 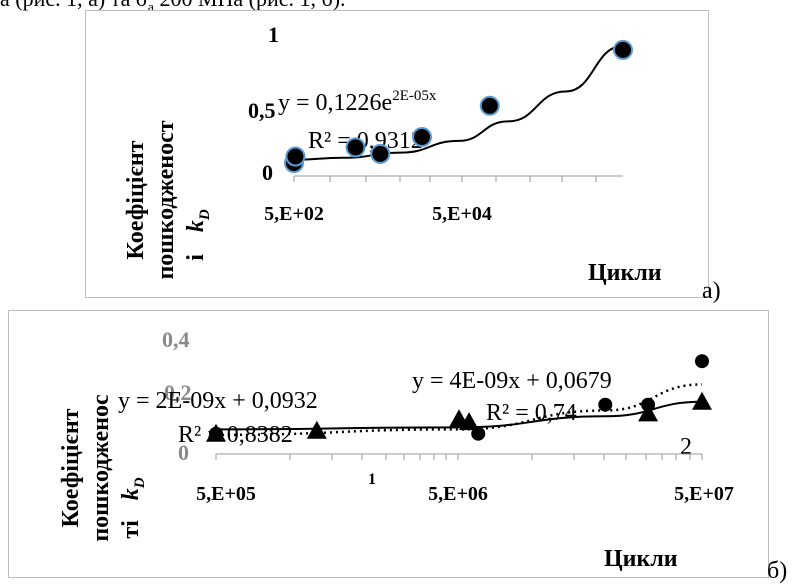 What do you see at coordinates (71, 467) in the screenshot?
I see `chart-b-ylabel-line1: Коефіцієнт` at bounding box center [71, 467].